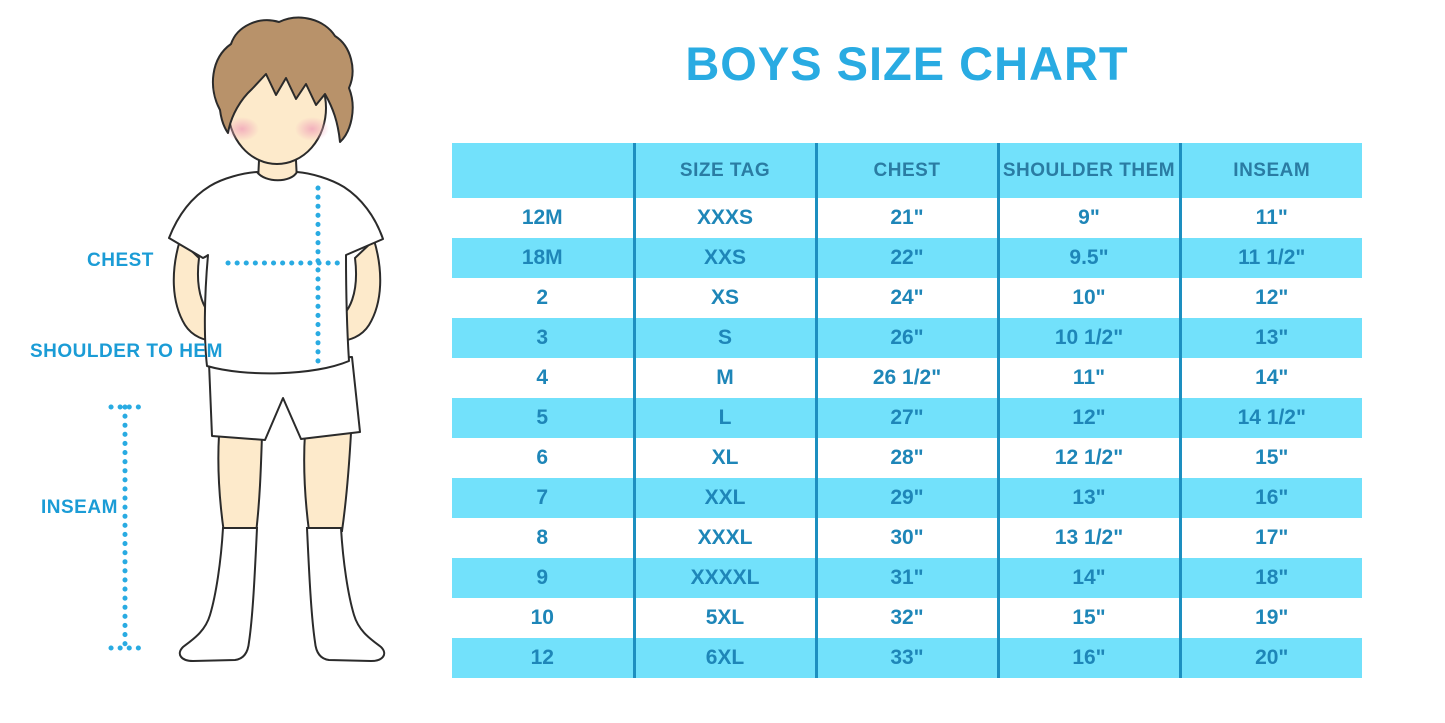 The width and height of the screenshot is (1445, 723). I want to click on cell-shoulder: 10", so click(1088, 298).